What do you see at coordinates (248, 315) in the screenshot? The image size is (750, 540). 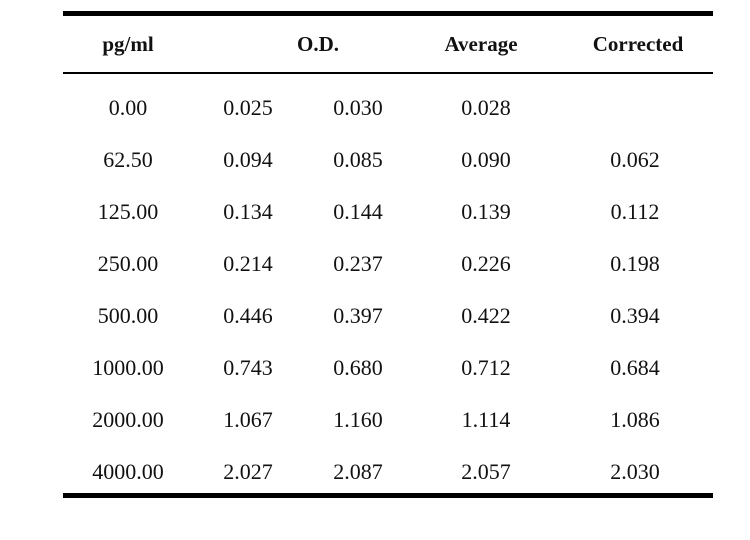 I see `cell-od-1: 0.446` at bounding box center [248, 315].